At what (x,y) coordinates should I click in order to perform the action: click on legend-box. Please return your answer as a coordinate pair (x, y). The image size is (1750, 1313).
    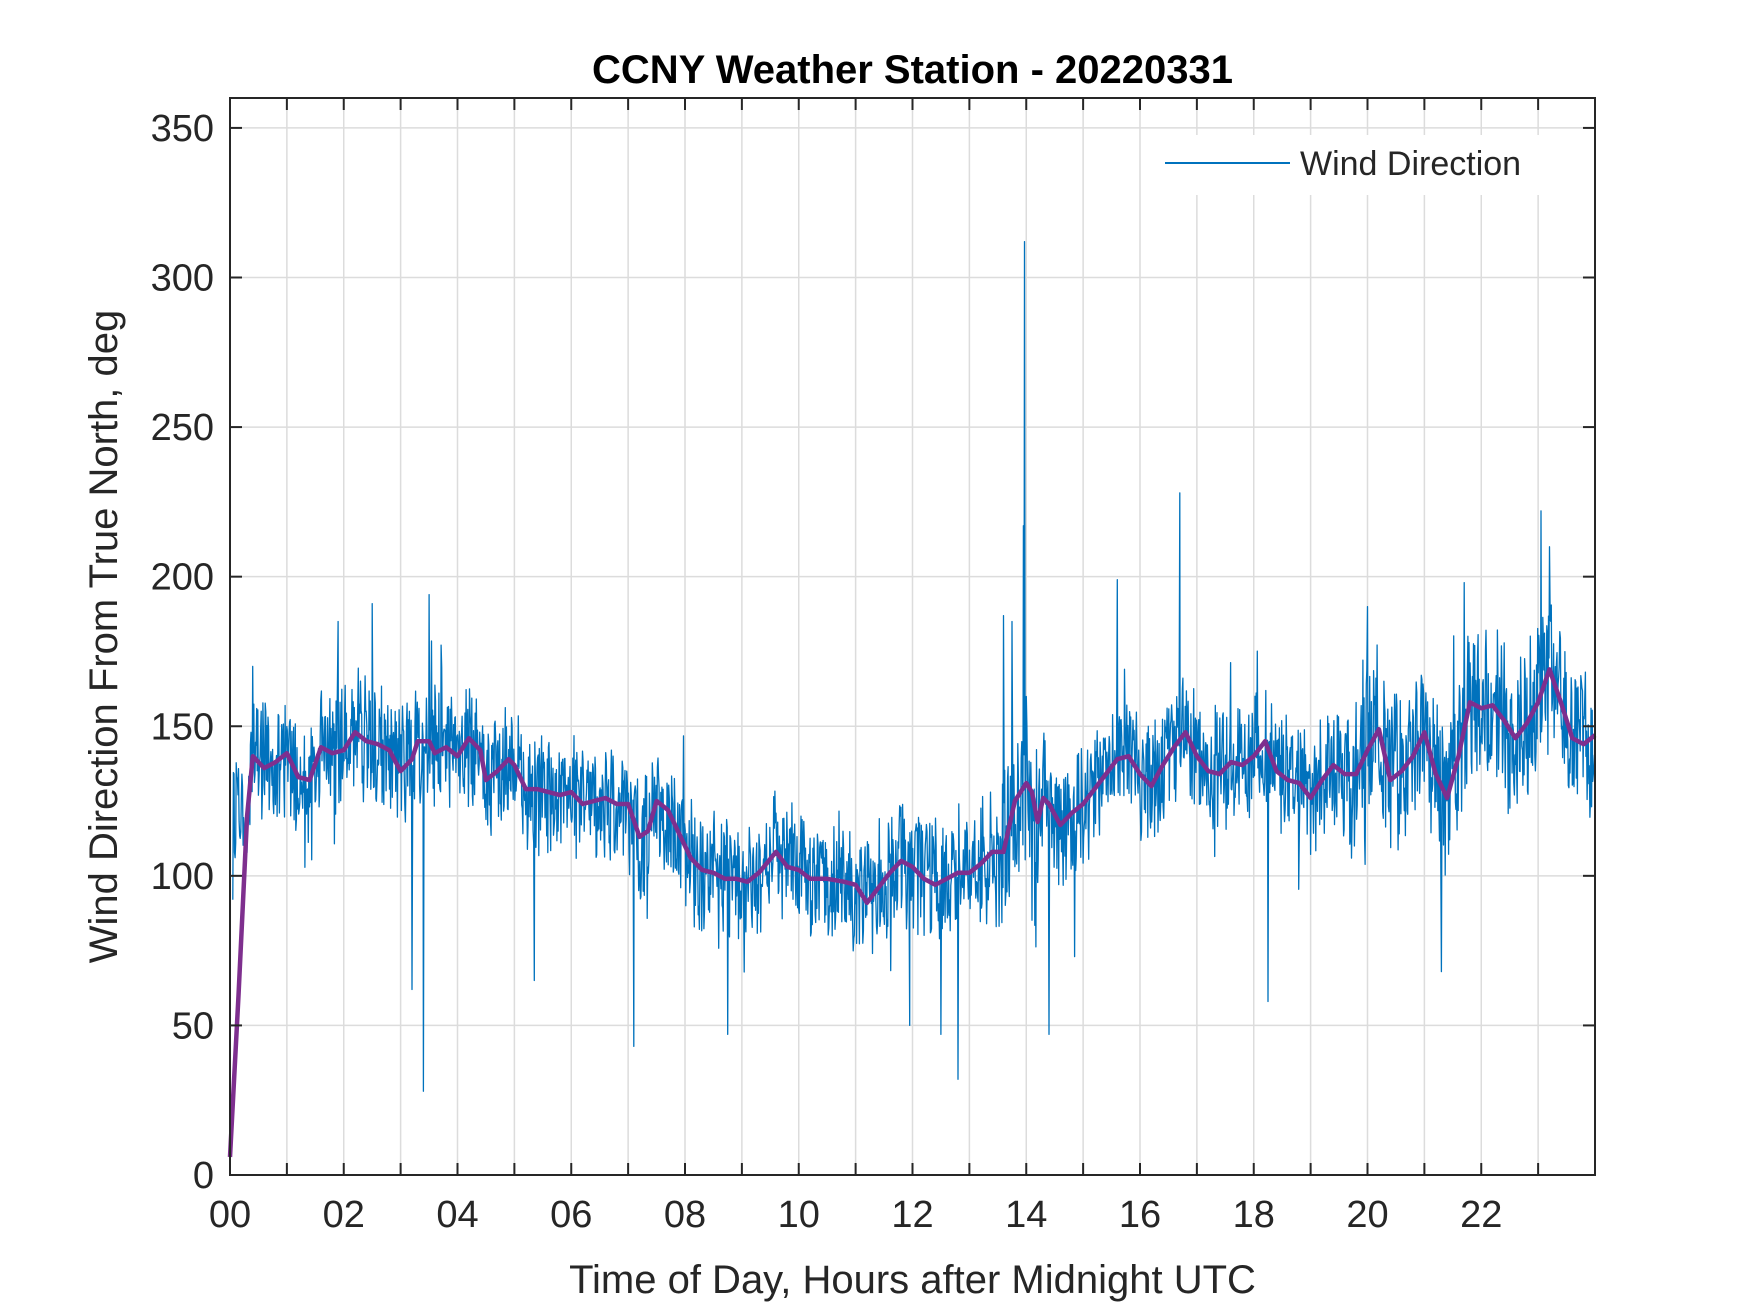
    Looking at the image, I should click on (1360, 165).